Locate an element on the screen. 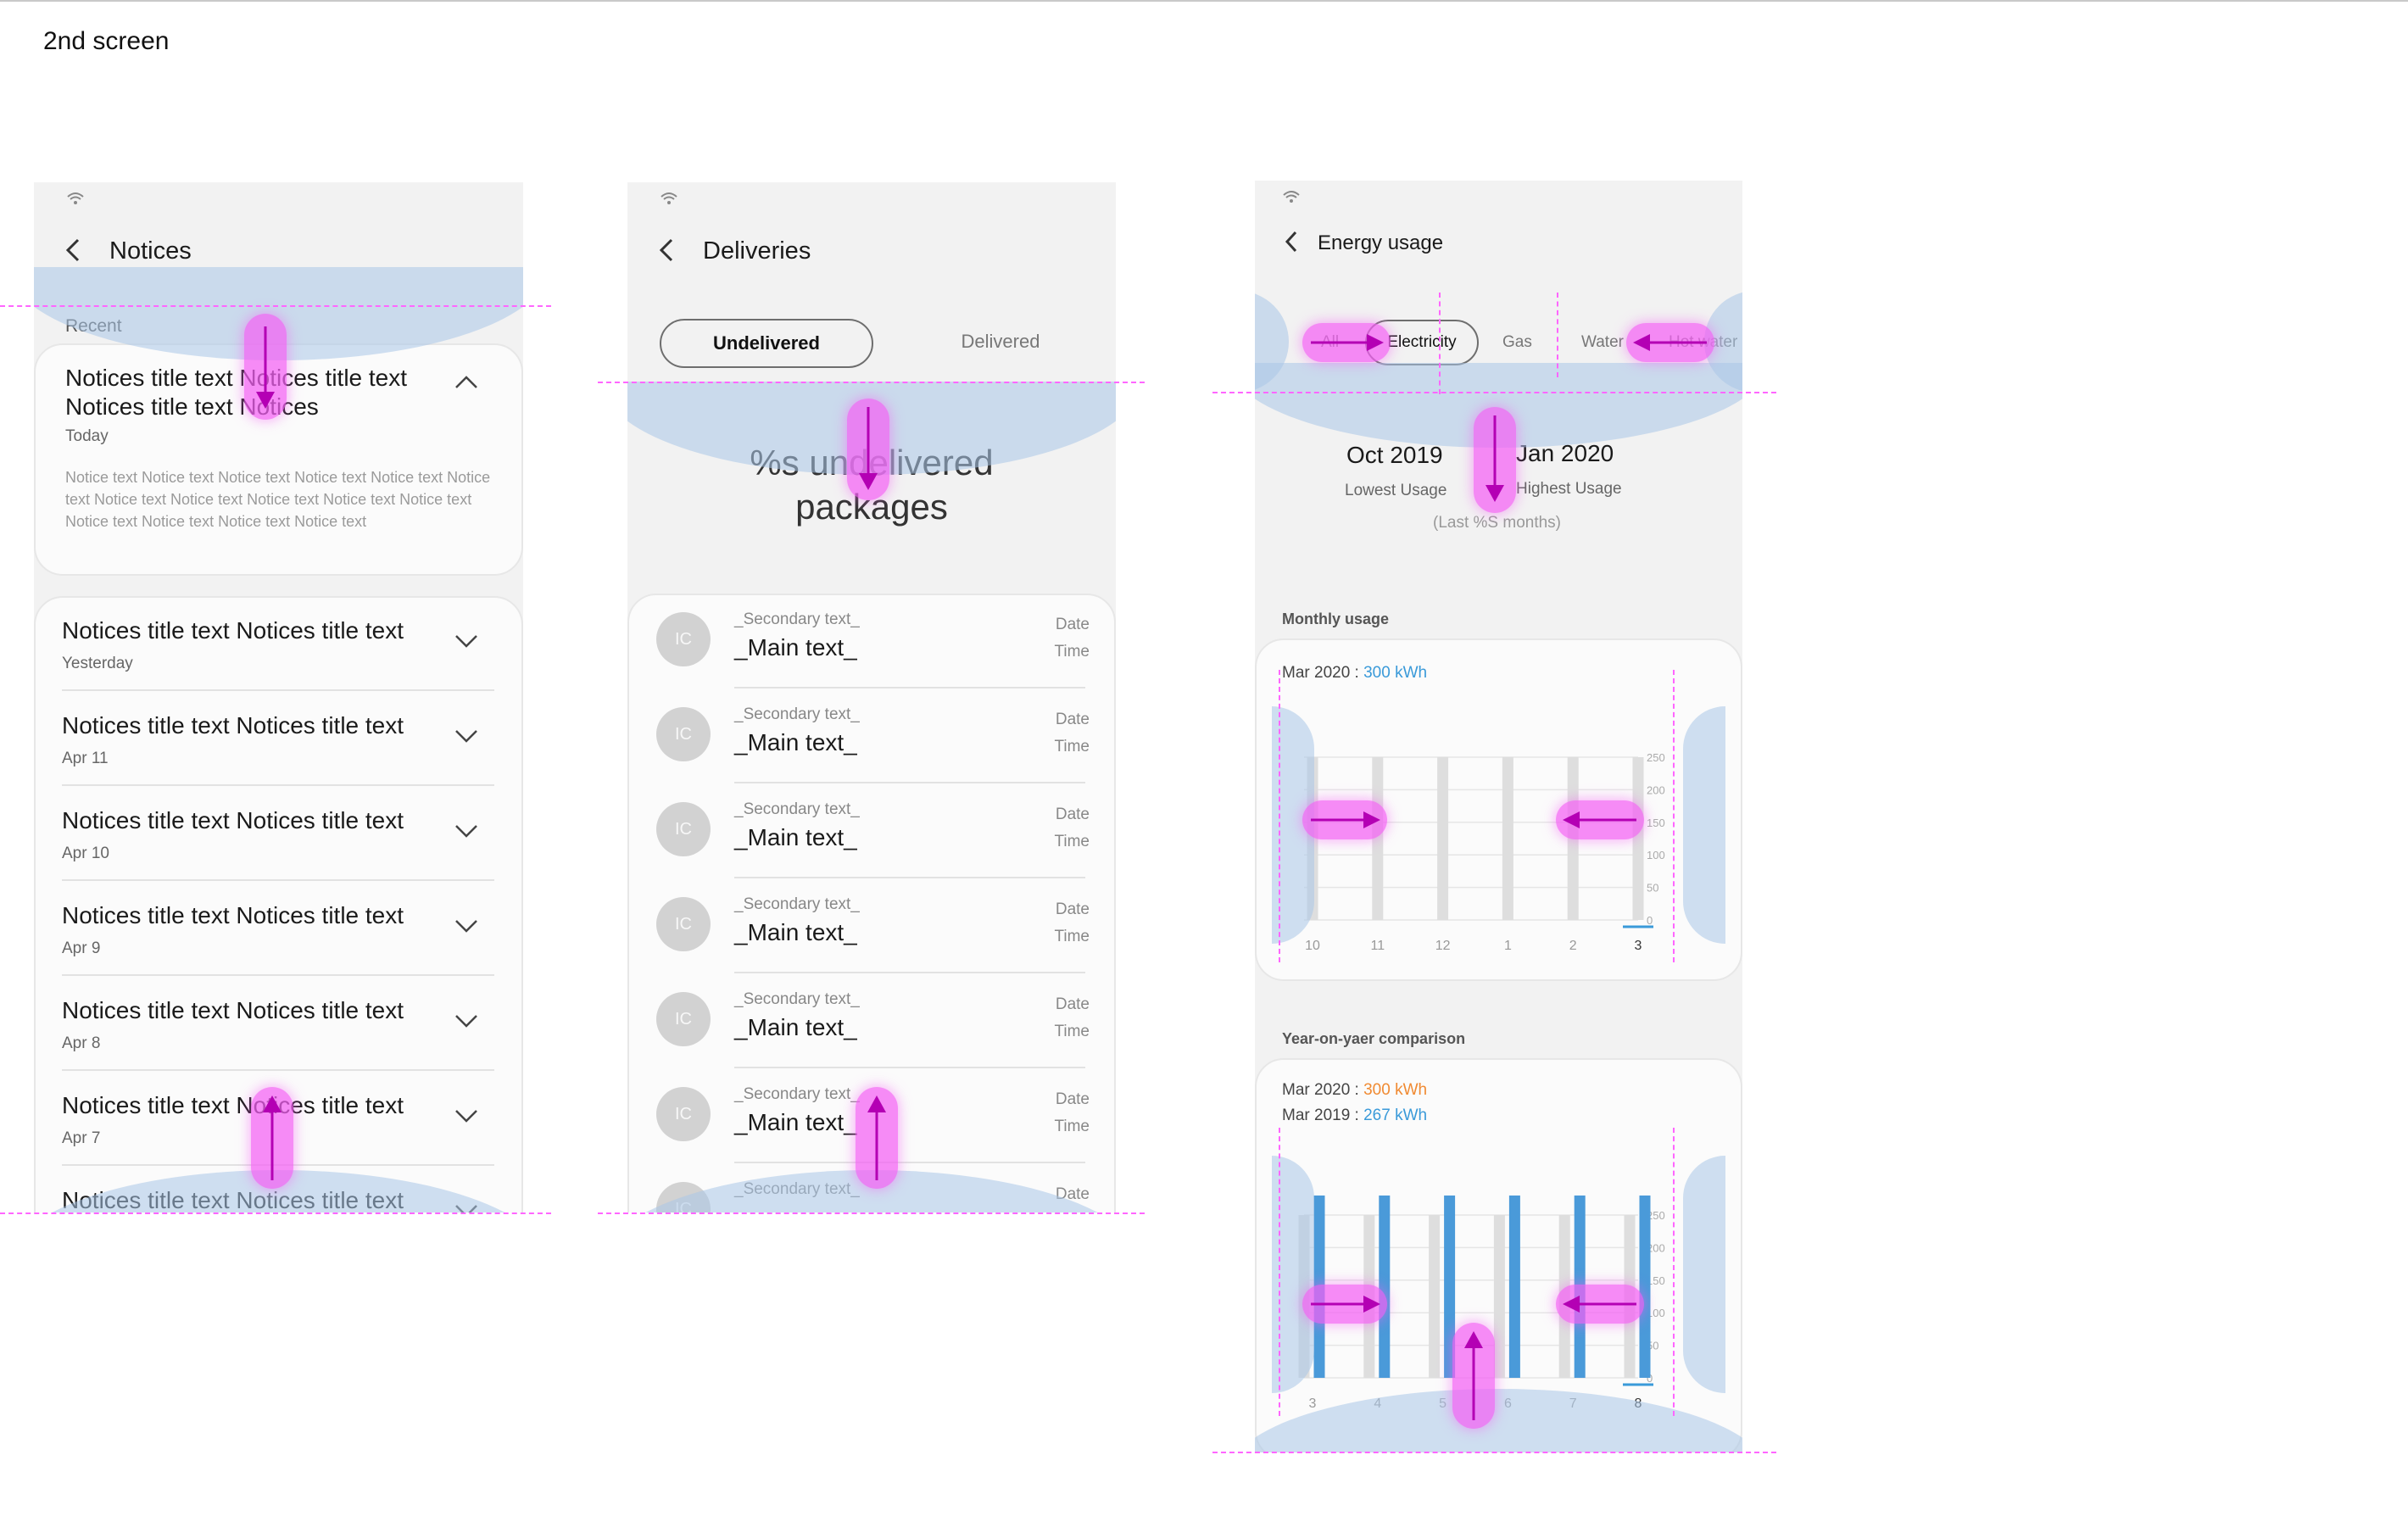 Image resolution: width=2408 pixels, height=1533 pixels. yoy-caption-1: Mar 2020 : 300 kWh is located at coordinates (1354, 1090).